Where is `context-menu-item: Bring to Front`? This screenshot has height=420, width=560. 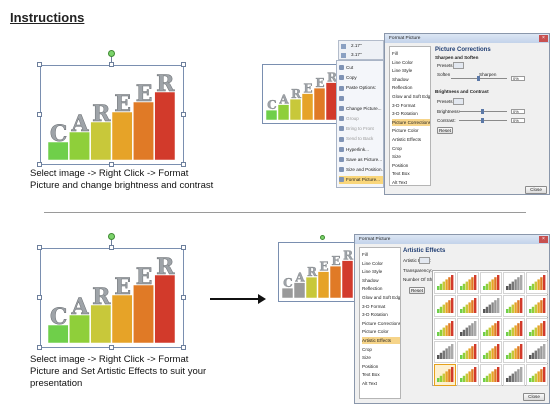 context-menu-item: Bring to Front is located at coordinates (361, 129).